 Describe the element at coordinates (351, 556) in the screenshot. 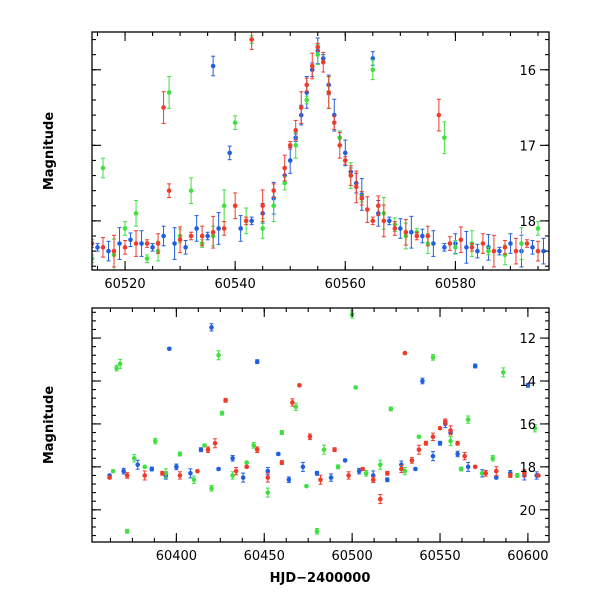

I see `bottom-x-tick-label: 60500` at that location.